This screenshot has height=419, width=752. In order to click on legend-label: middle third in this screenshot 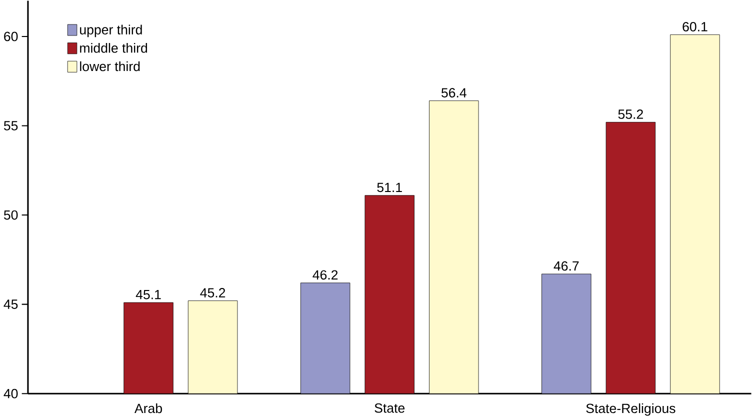, I will do `click(114, 47)`.